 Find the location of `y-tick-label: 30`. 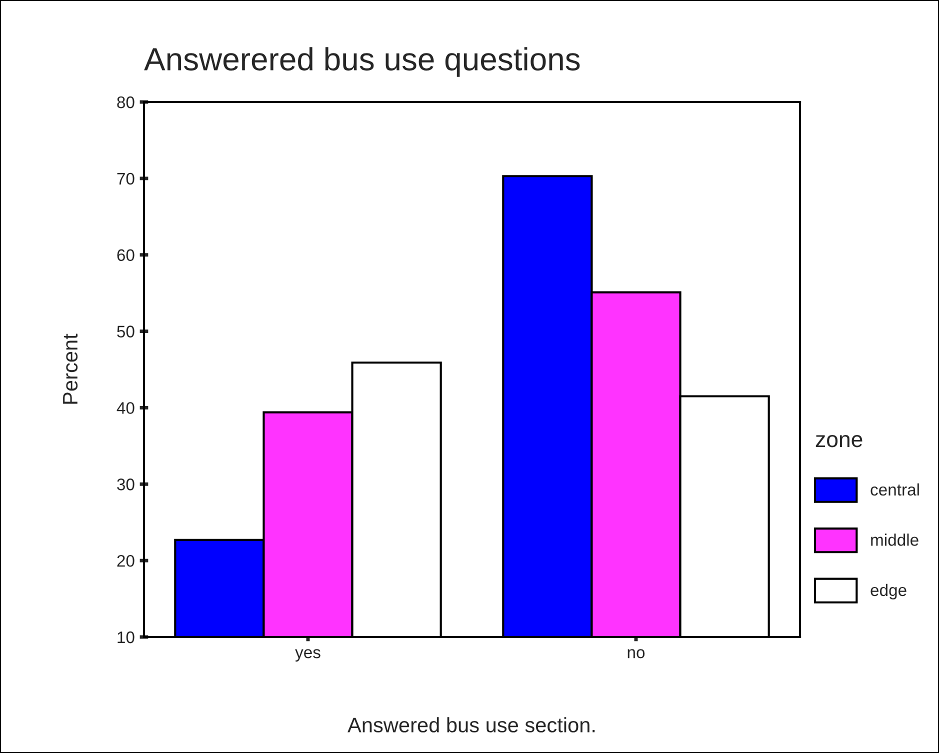

y-tick-label: 30 is located at coordinates (125, 484).